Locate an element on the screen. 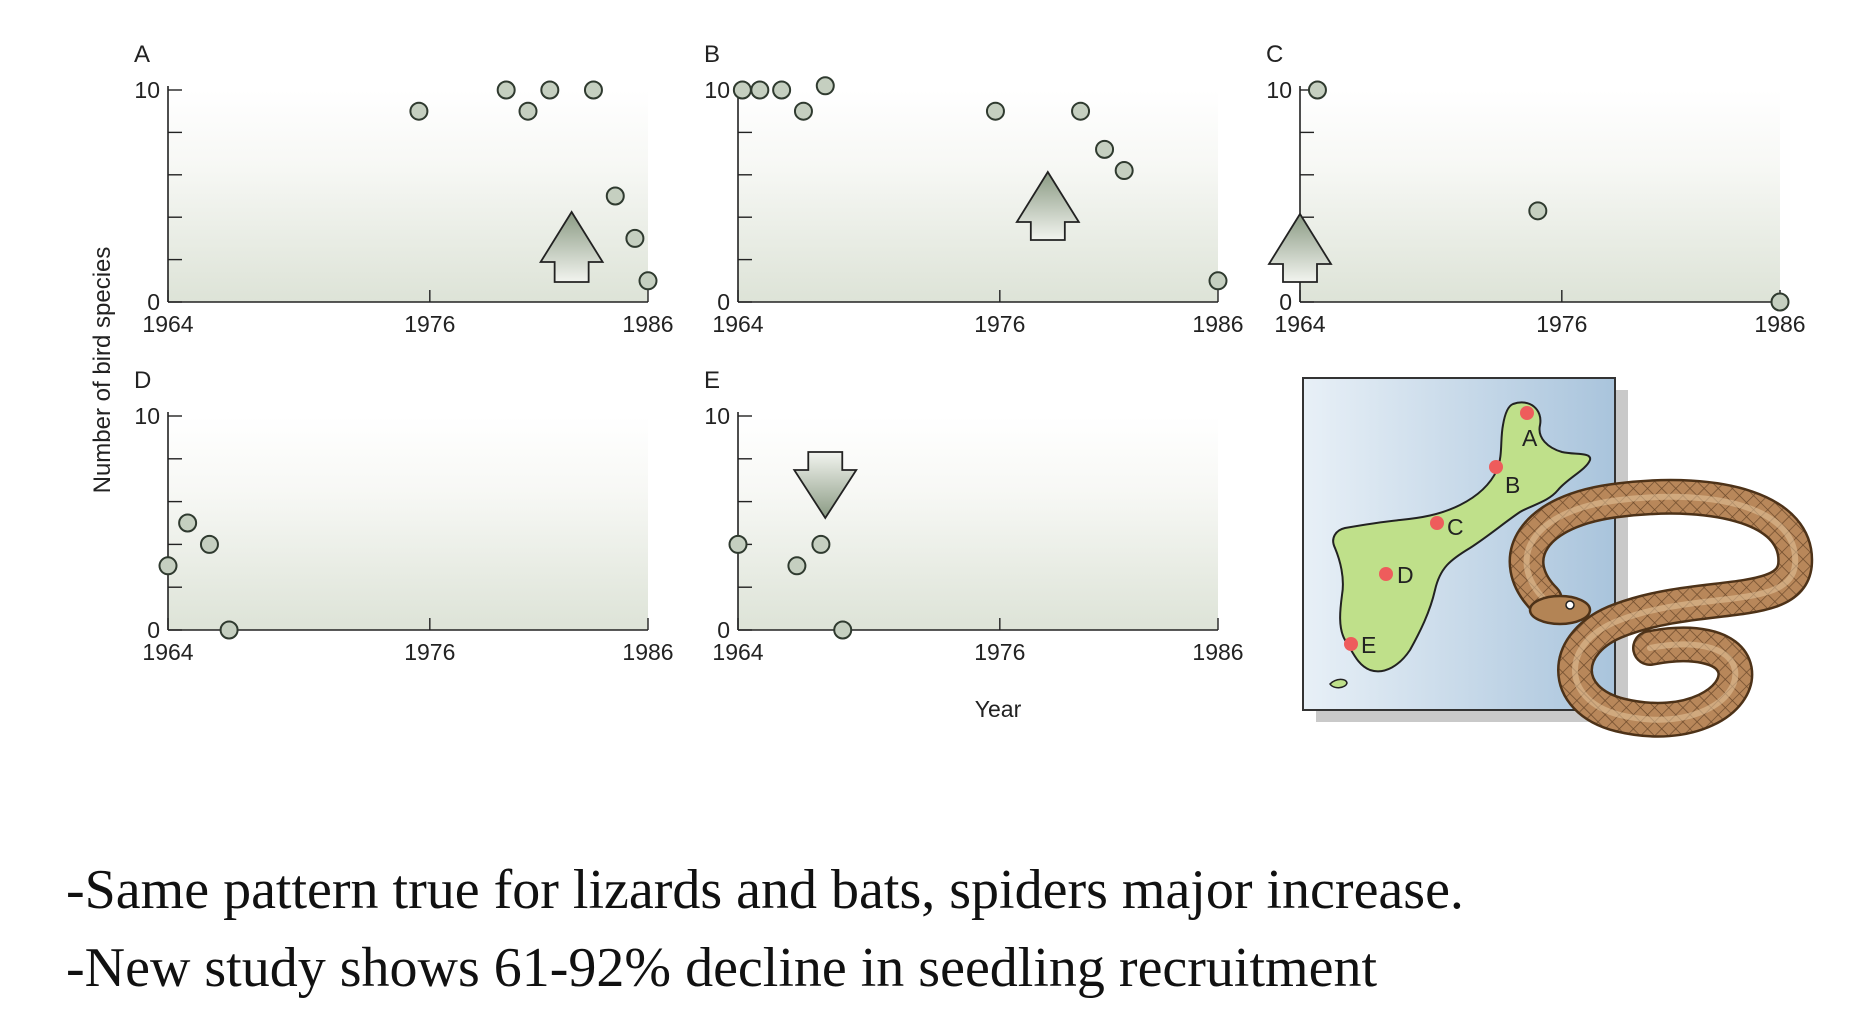 Image resolution: width=1872 pixels, height=1034 pixels. guam-island-shape is located at coordinates (1462, 537).